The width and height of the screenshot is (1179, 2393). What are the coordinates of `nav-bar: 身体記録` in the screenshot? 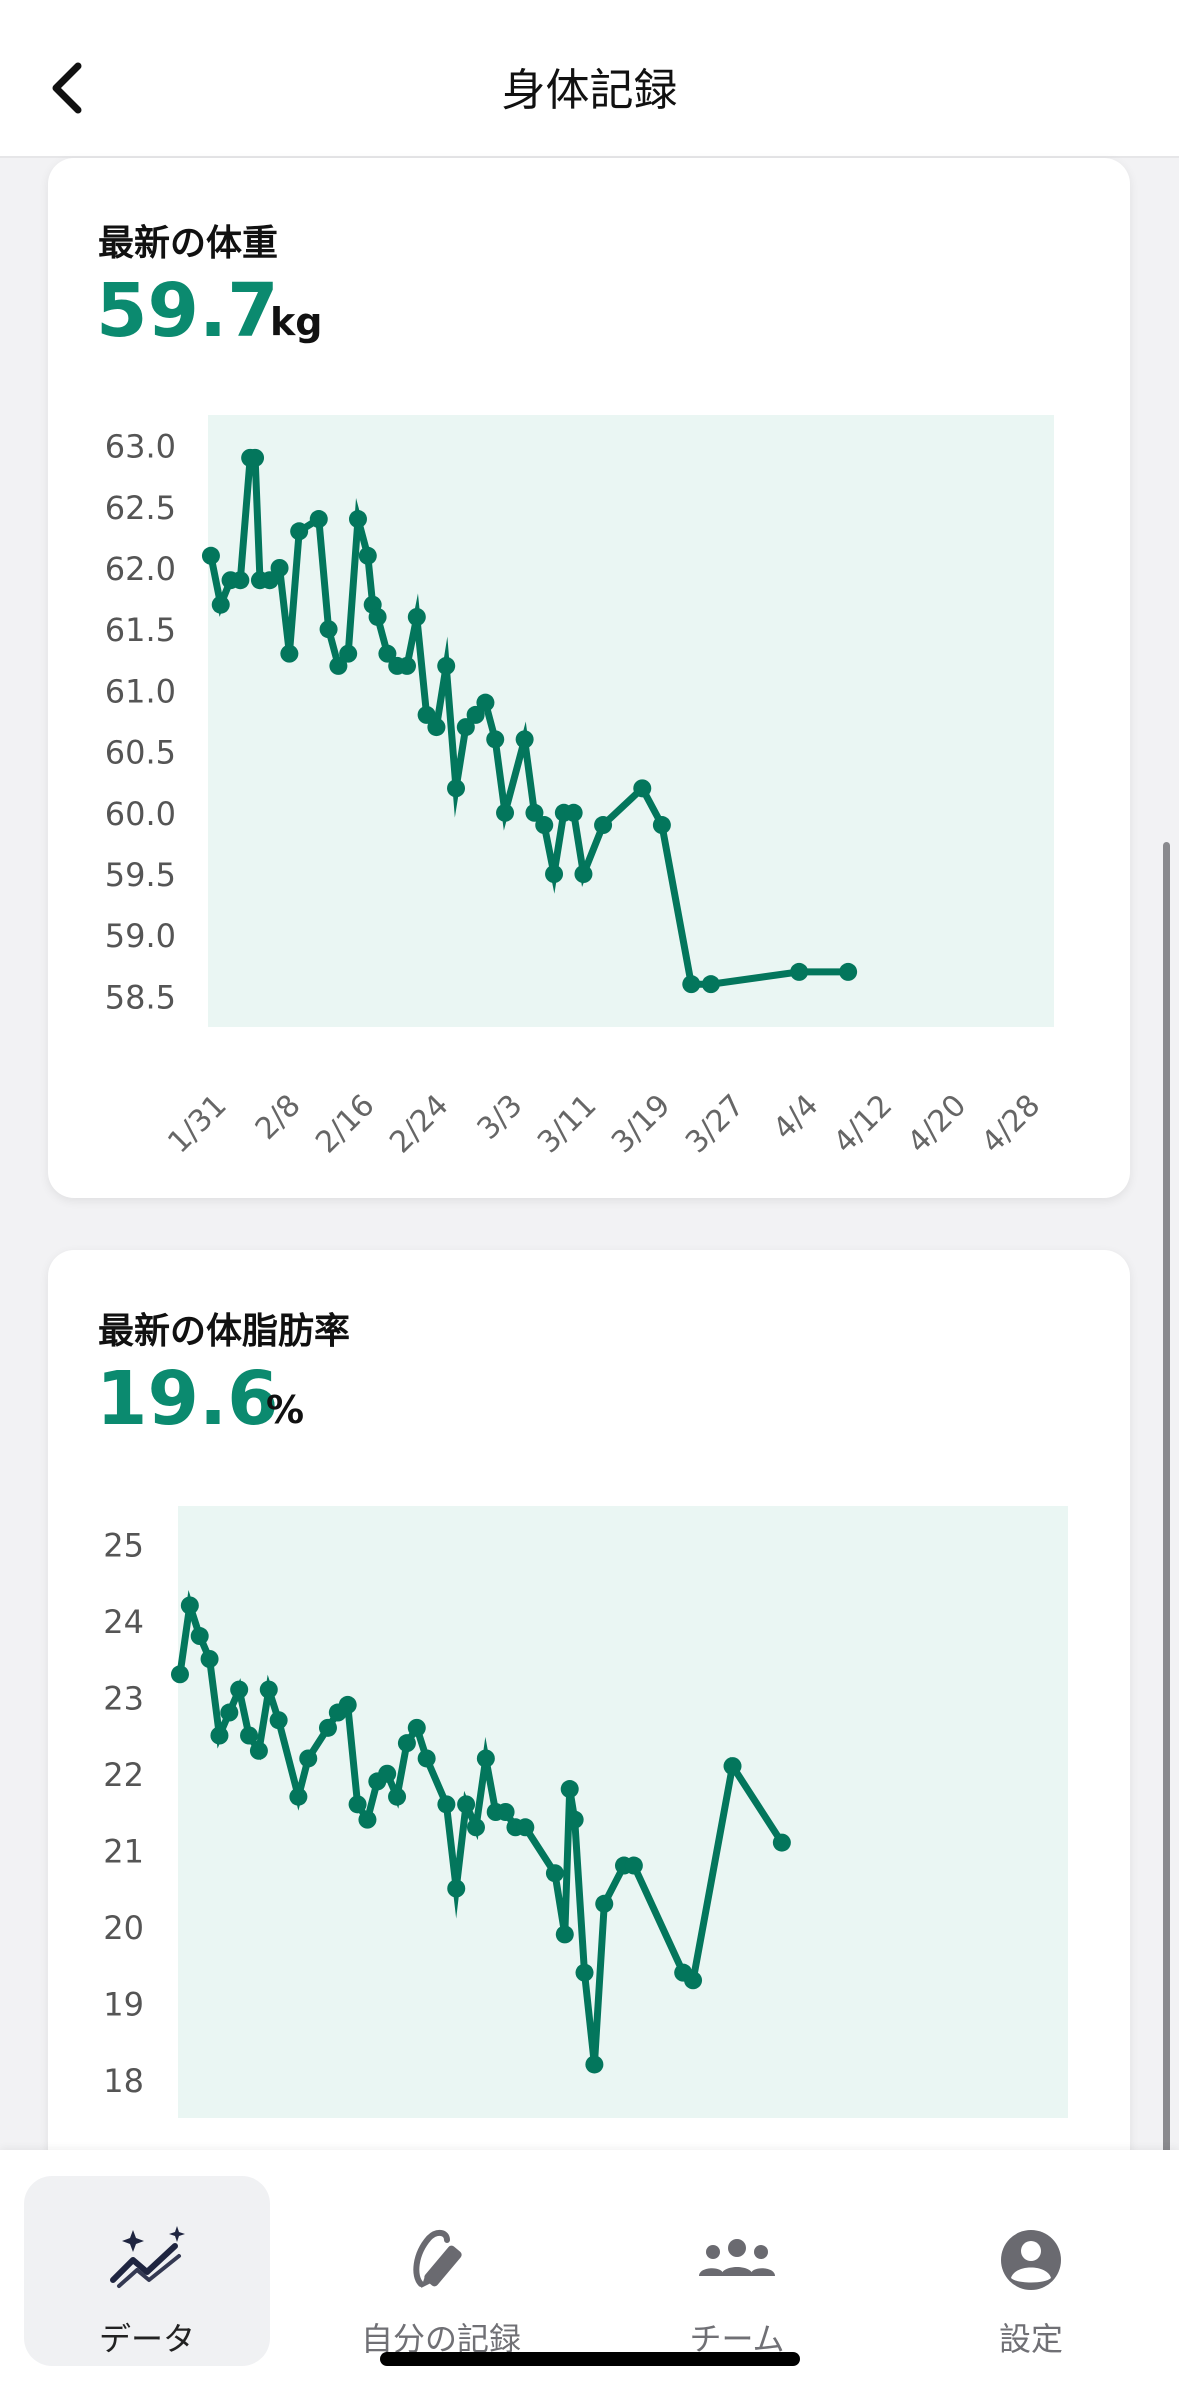 It's located at (589, 79).